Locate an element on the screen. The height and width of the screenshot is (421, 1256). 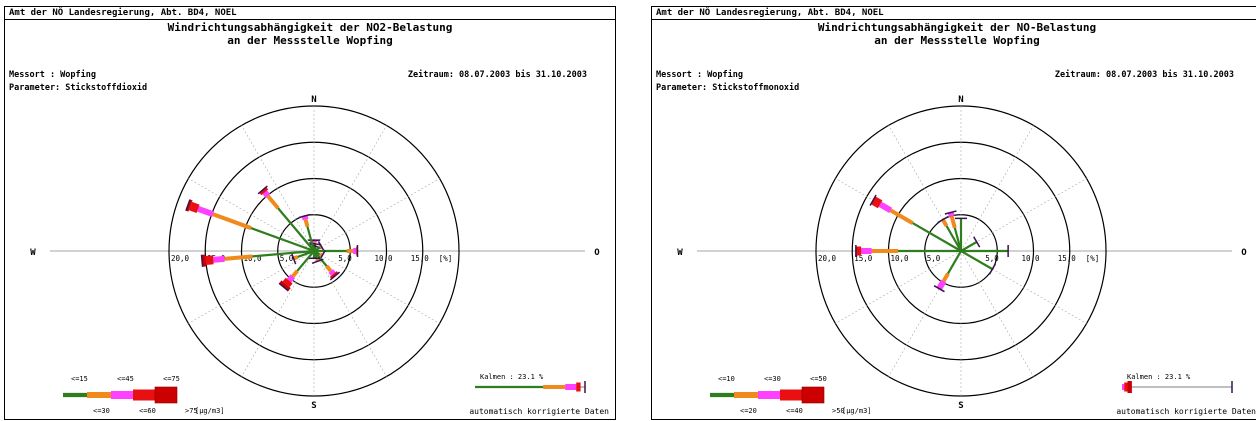
footer-note: automatisch korrigierte Daten is located at coordinates (539, 411).